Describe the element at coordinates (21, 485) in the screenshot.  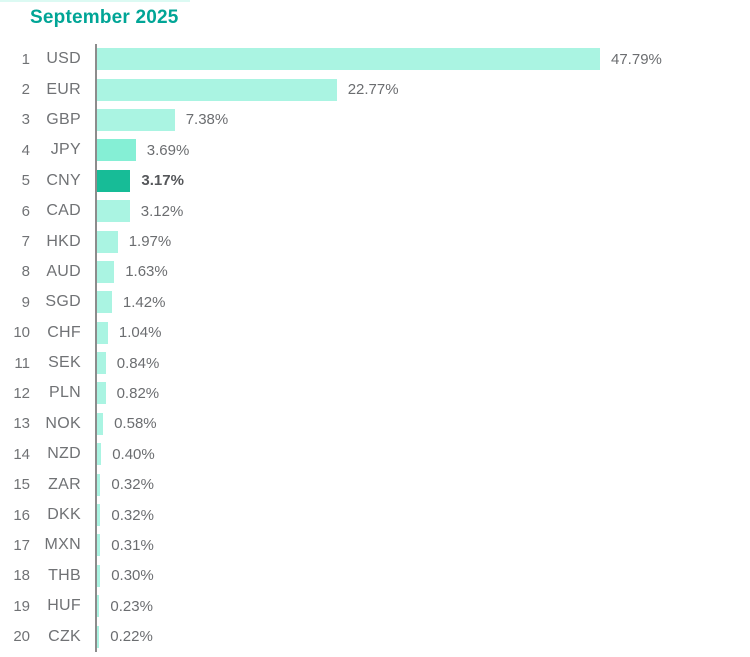
I see `rank-label: 15` at that location.